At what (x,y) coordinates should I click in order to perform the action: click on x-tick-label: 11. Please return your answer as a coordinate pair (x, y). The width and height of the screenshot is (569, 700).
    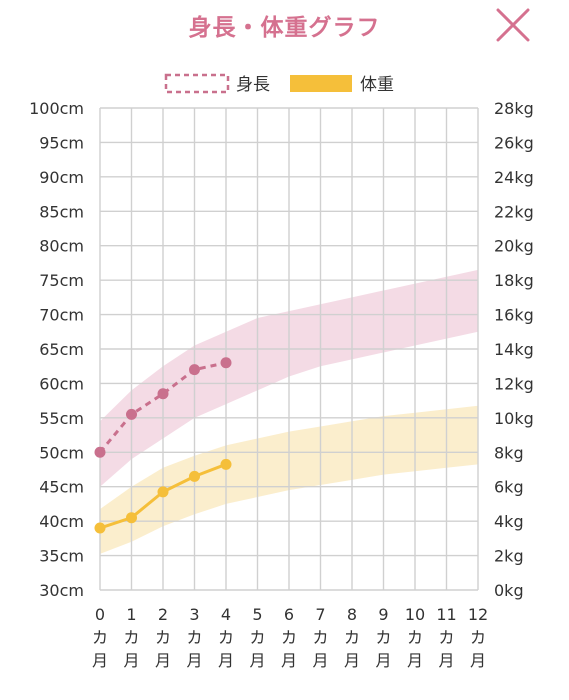
    Looking at the image, I should click on (446, 614).